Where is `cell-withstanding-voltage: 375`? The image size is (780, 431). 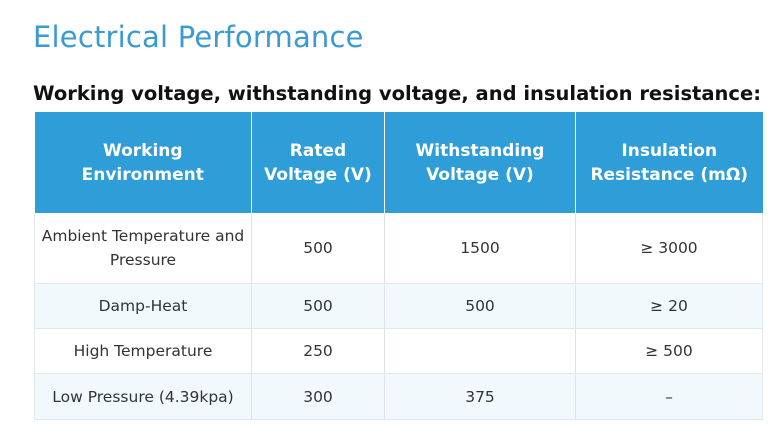 cell-withstanding-voltage: 375 is located at coordinates (480, 396).